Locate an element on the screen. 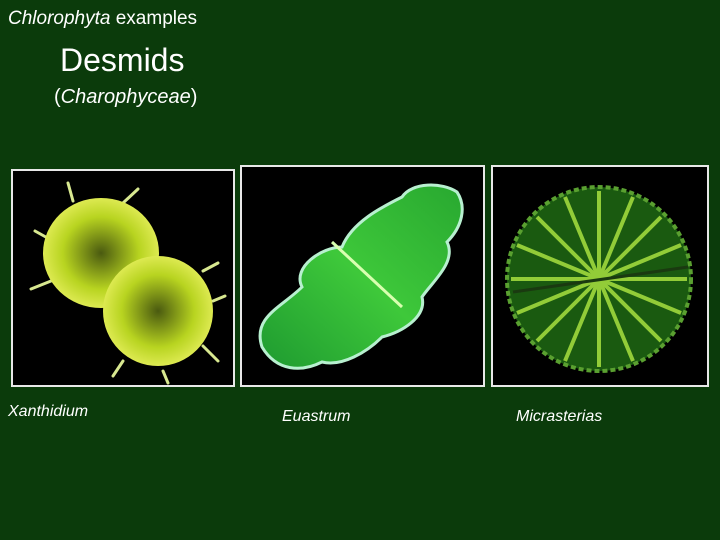 The height and width of the screenshot is (540, 720). paren-close: ) is located at coordinates (194, 97).